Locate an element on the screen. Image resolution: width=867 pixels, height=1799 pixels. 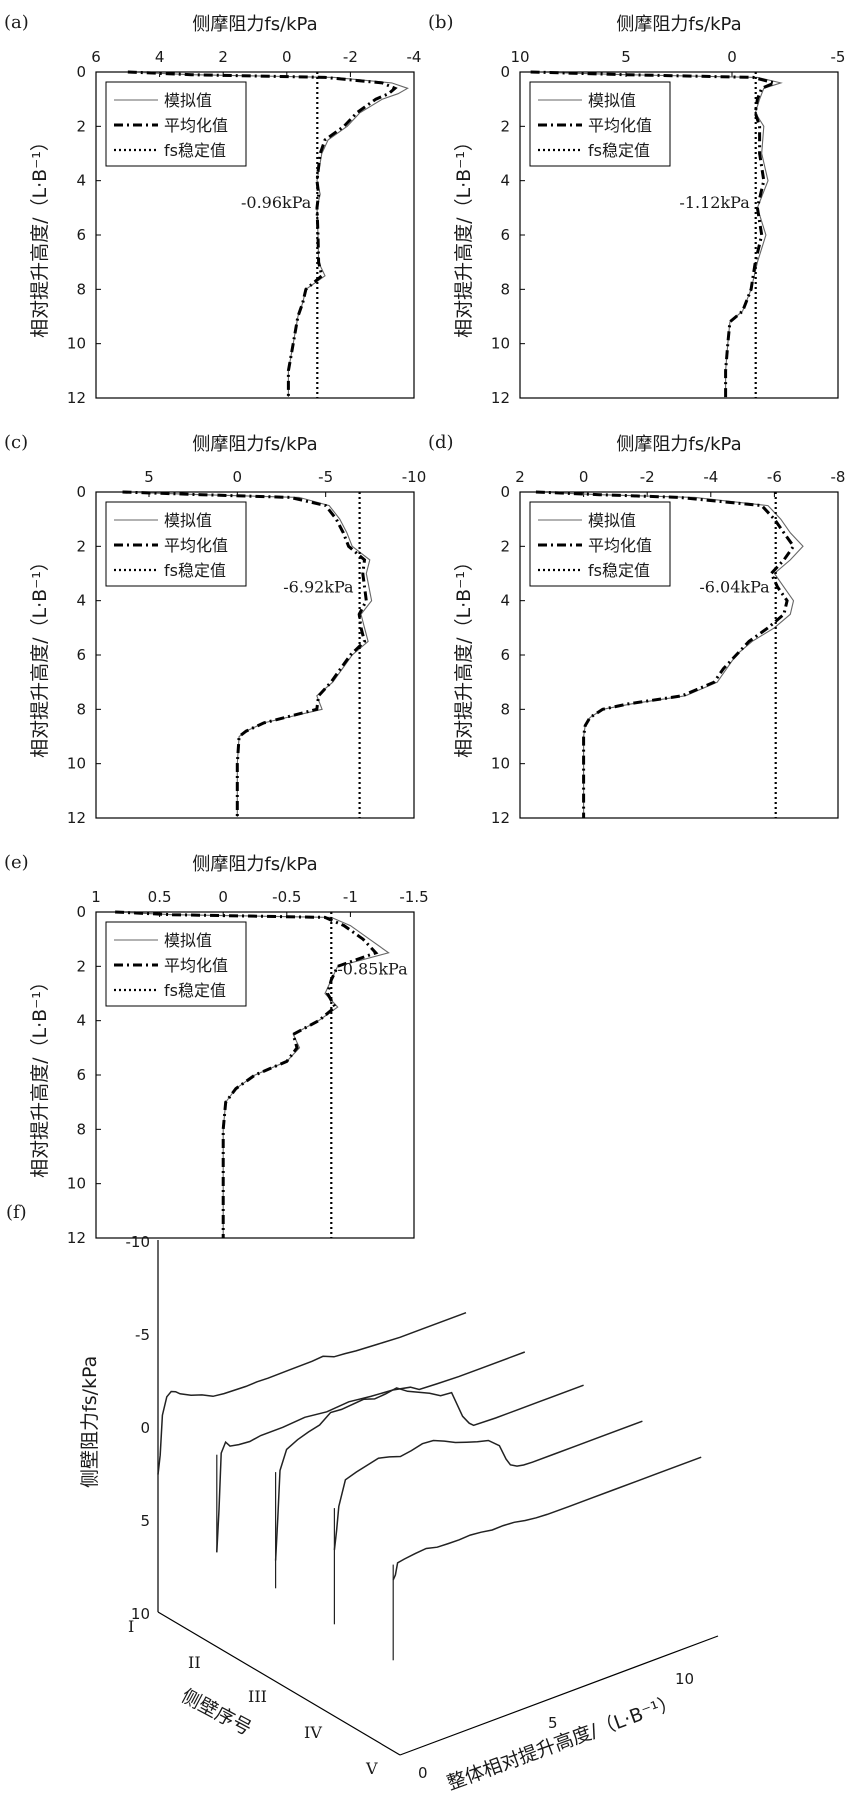
height-axis-line is located at coordinates (559, 1695).